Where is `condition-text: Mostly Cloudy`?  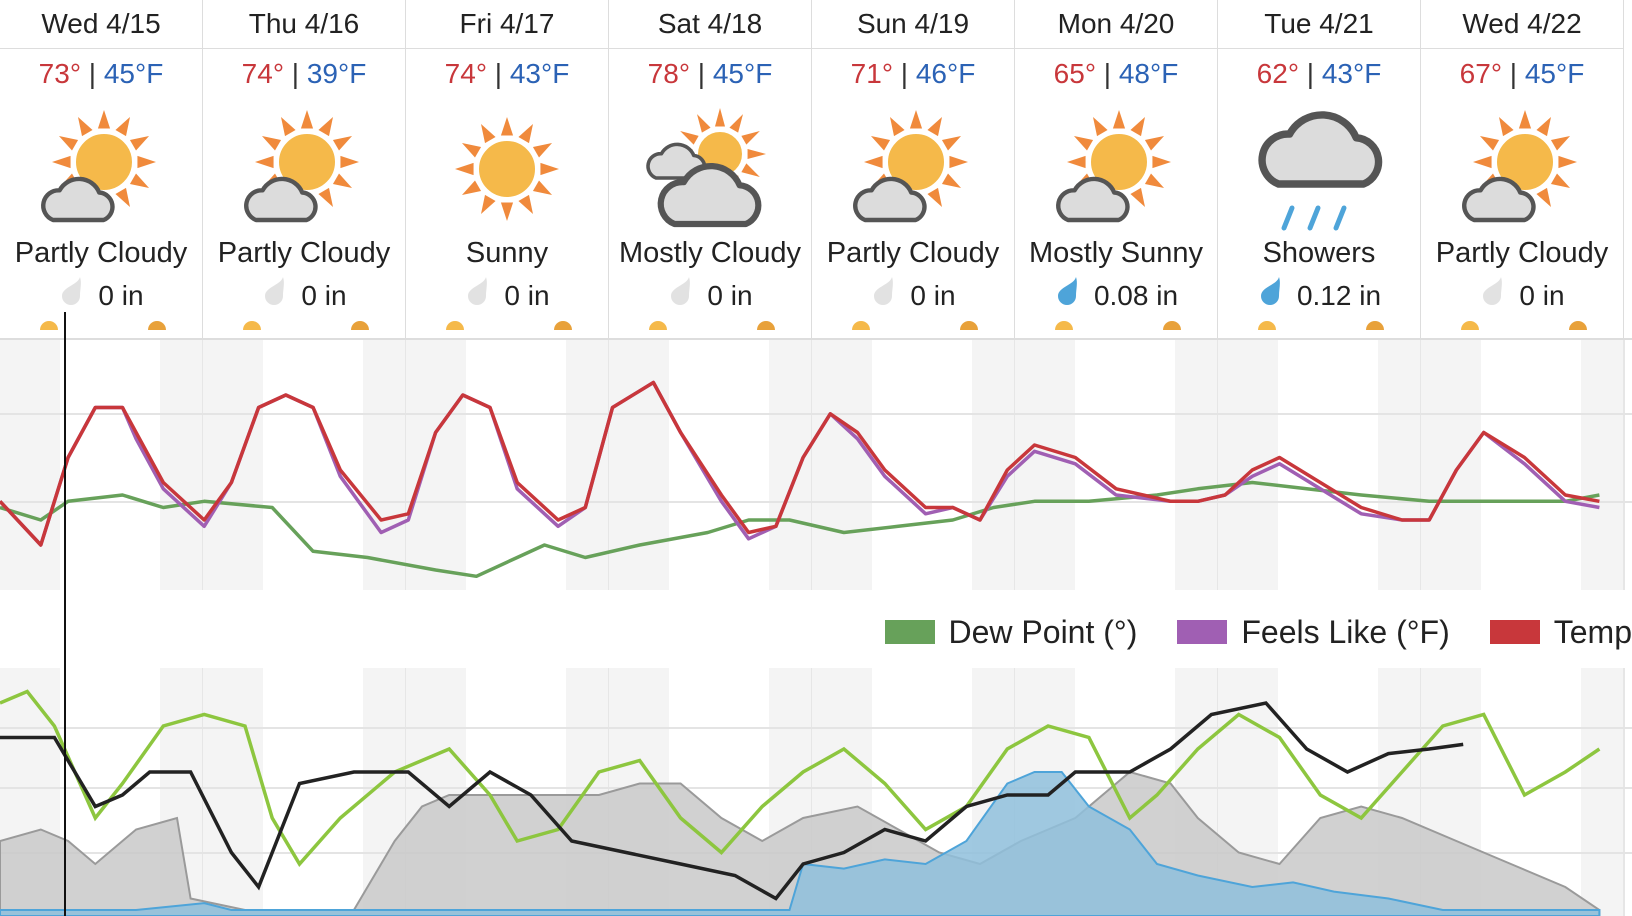 condition-text: Mostly Cloudy is located at coordinates (710, 253).